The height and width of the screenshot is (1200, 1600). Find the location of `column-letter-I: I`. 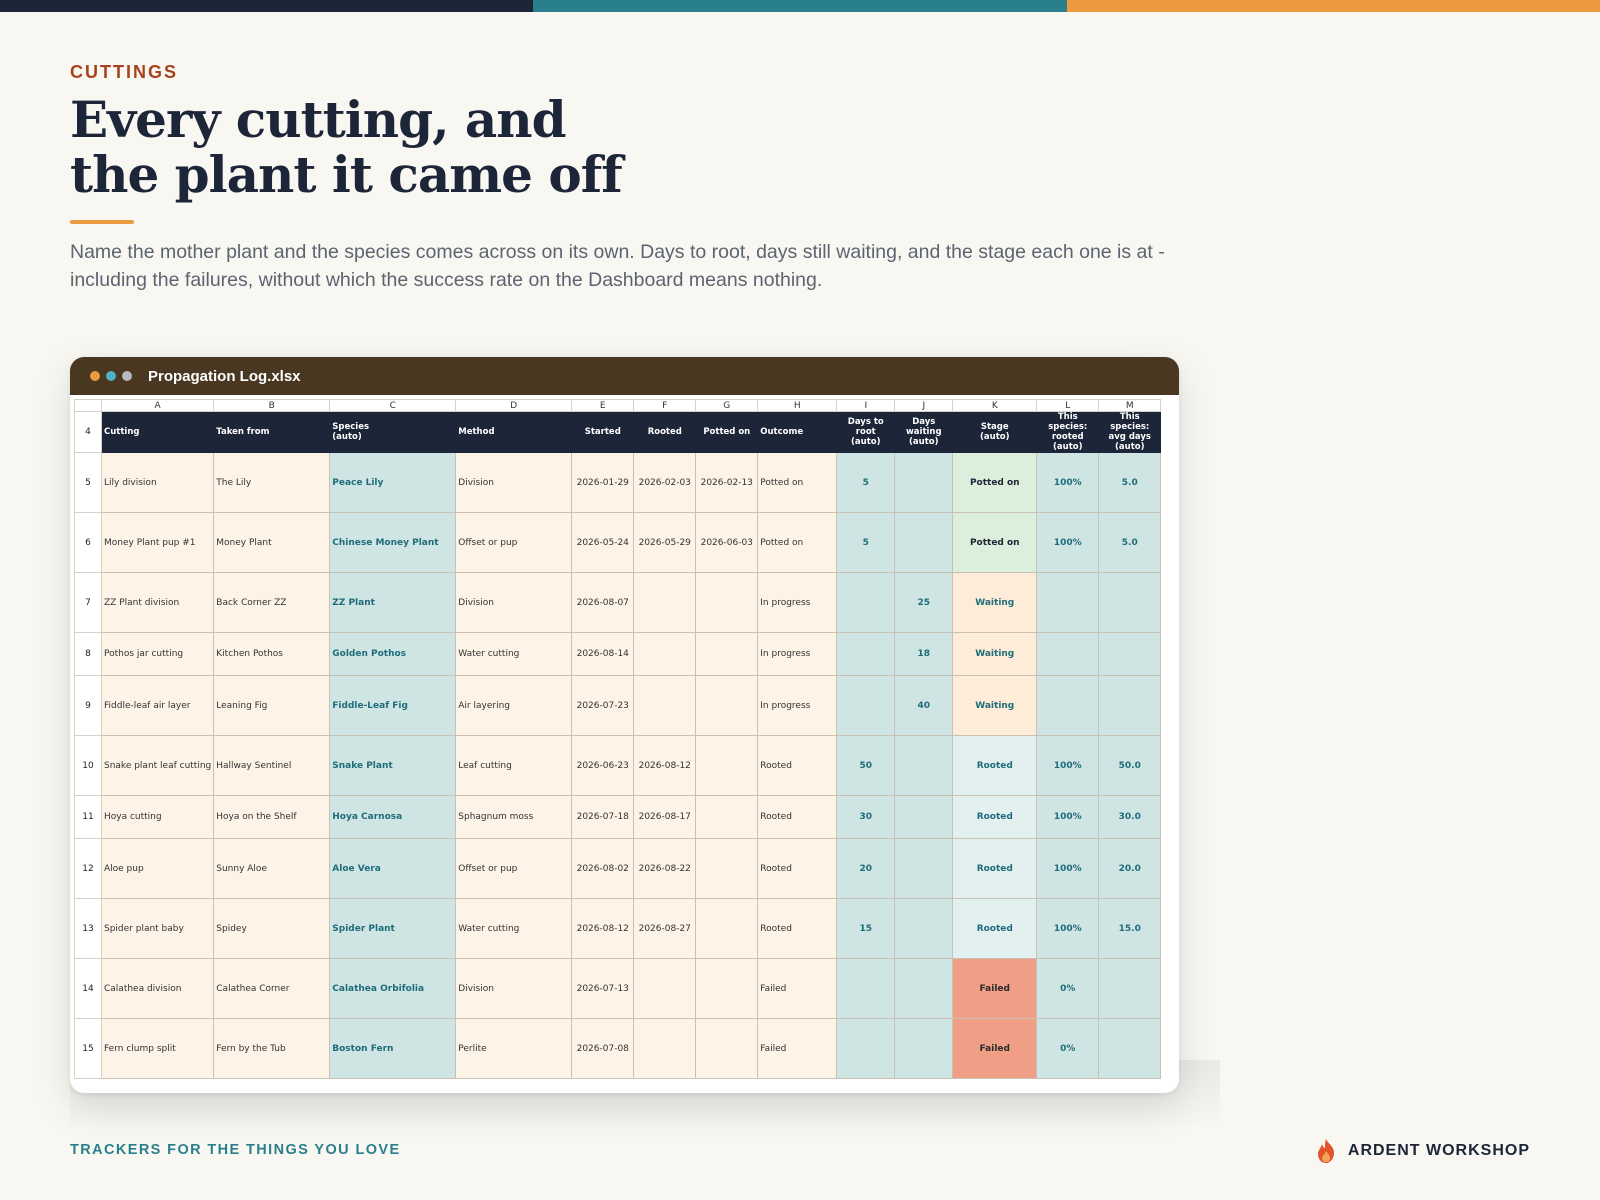

column-letter-I: I is located at coordinates (866, 405).